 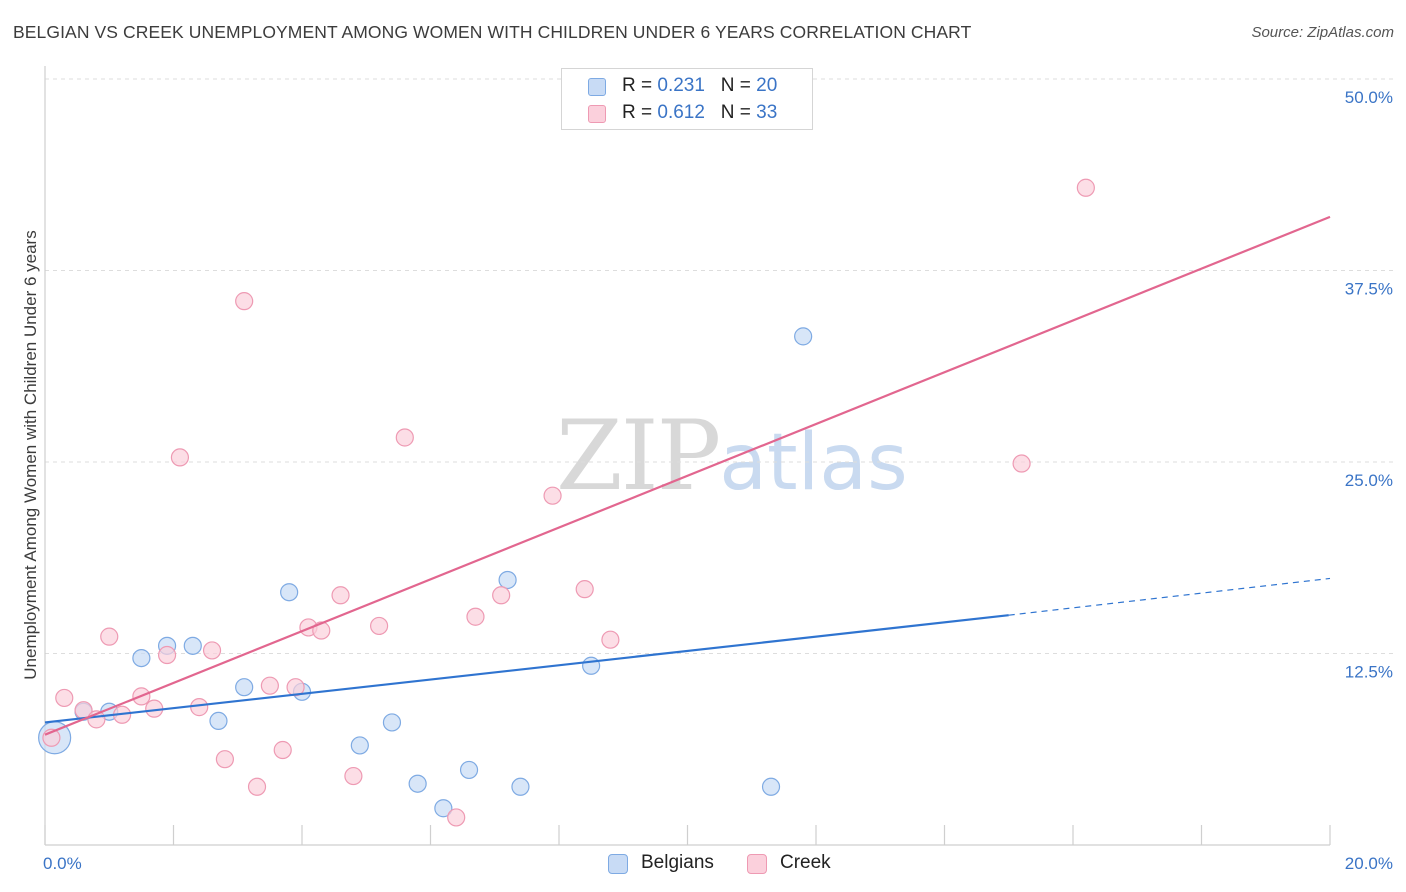 I want to click on legend-n-value-creek: 33, so click(x=767, y=112).